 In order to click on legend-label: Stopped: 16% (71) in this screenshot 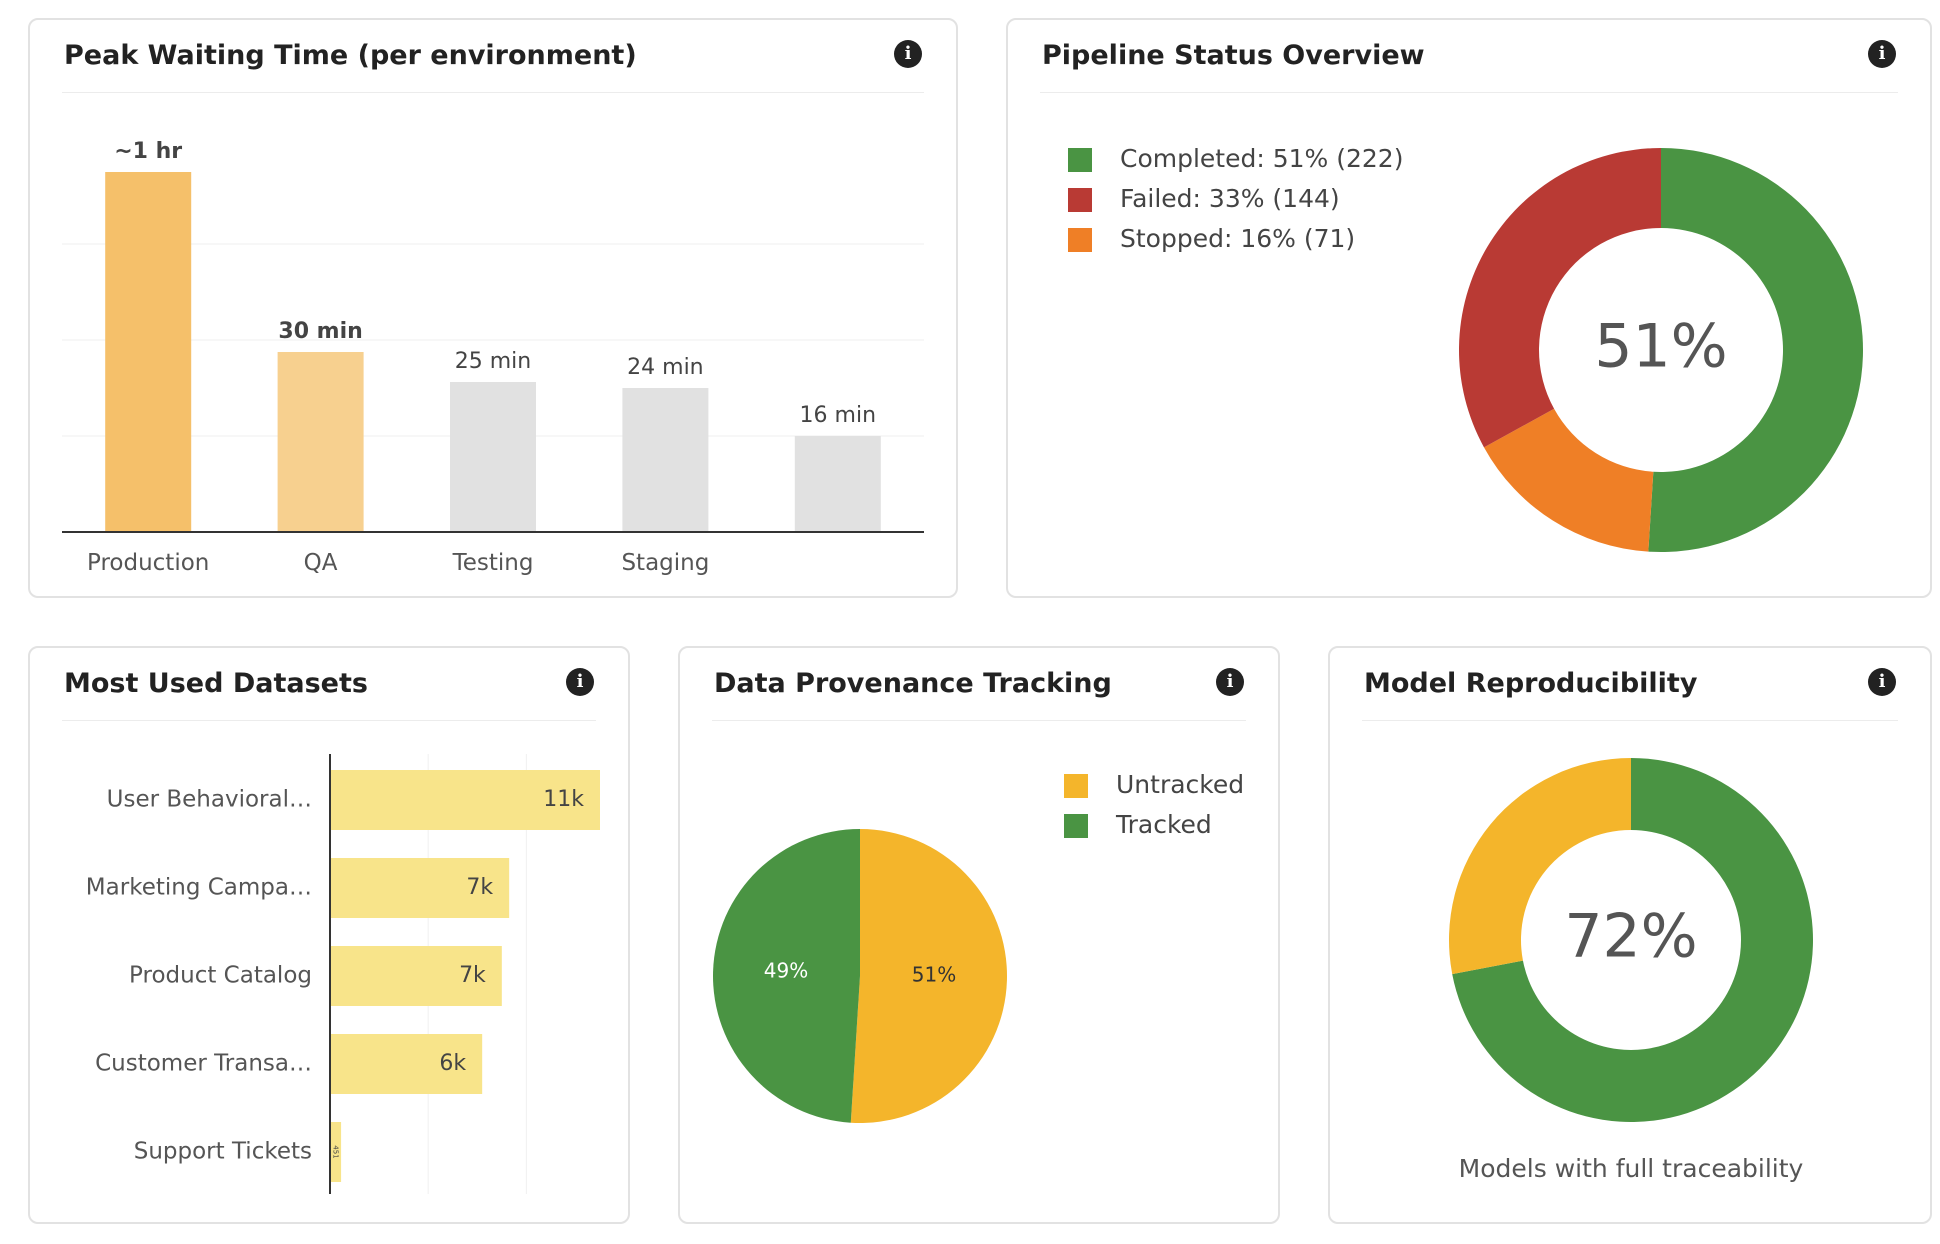, I will do `click(1238, 238)`.